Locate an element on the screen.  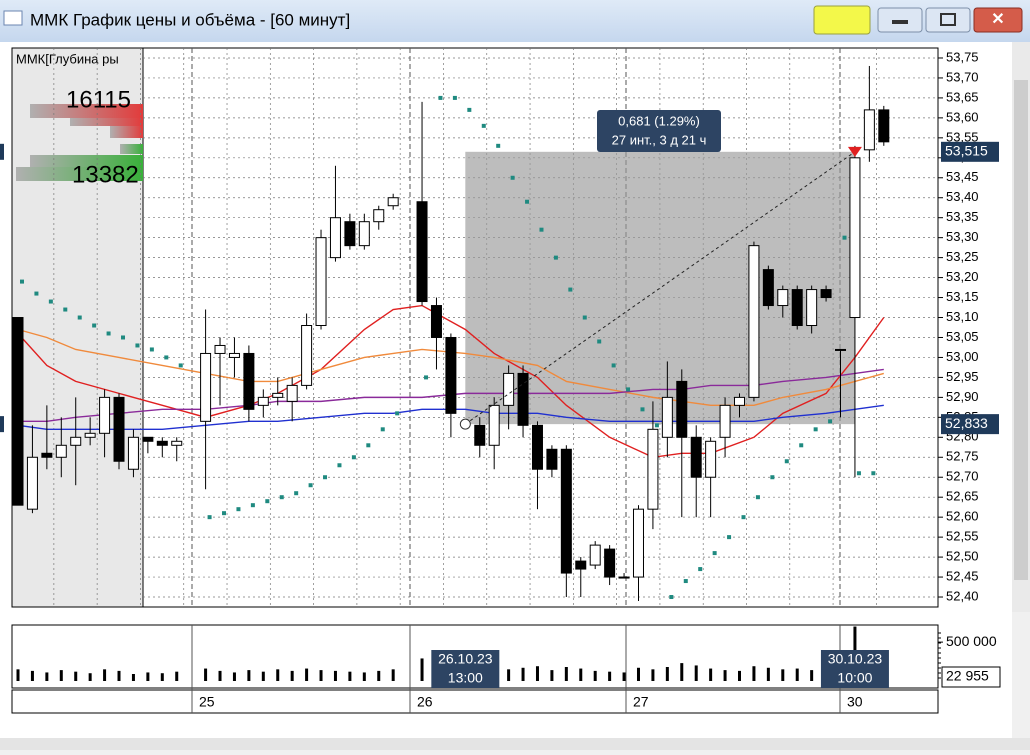
tooltip-time: 10:00 is located at coordinates (854, 678).